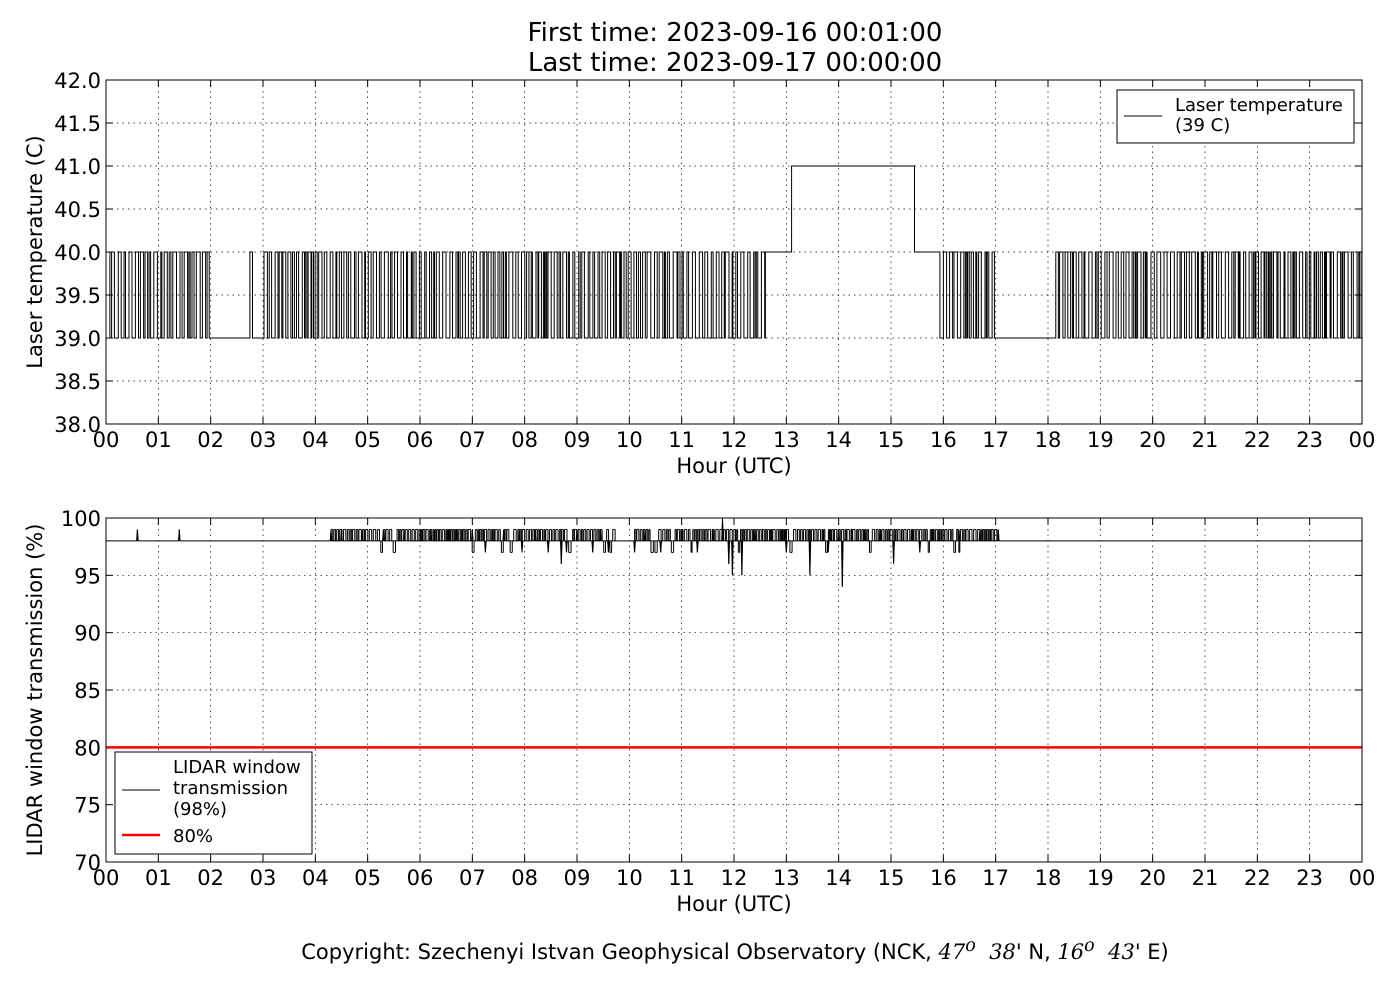 This screenshot has width=1400, height=1000. I want to click on temp-xtick-label: 15, so click(891, 440).